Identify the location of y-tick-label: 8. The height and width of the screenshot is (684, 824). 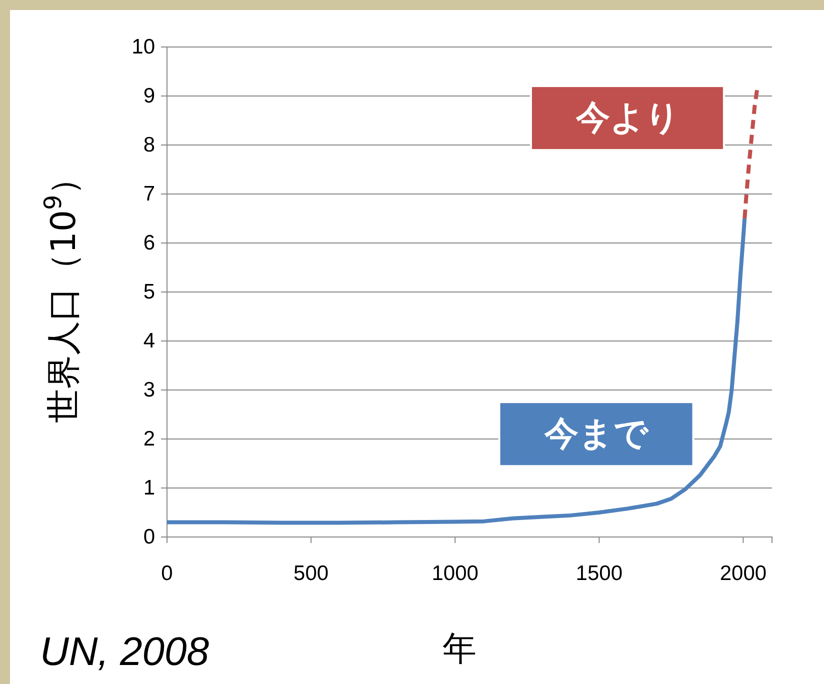
(149, 145).